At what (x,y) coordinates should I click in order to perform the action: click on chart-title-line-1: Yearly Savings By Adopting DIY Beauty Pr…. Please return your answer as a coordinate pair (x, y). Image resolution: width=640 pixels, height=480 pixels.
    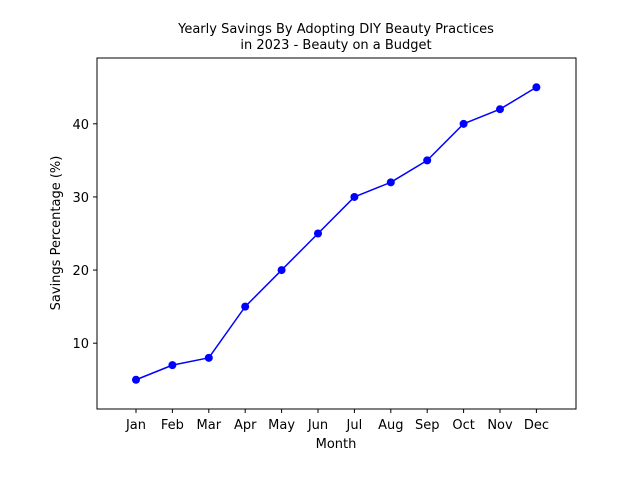
    Looking at the image, I should click on (335, 29).